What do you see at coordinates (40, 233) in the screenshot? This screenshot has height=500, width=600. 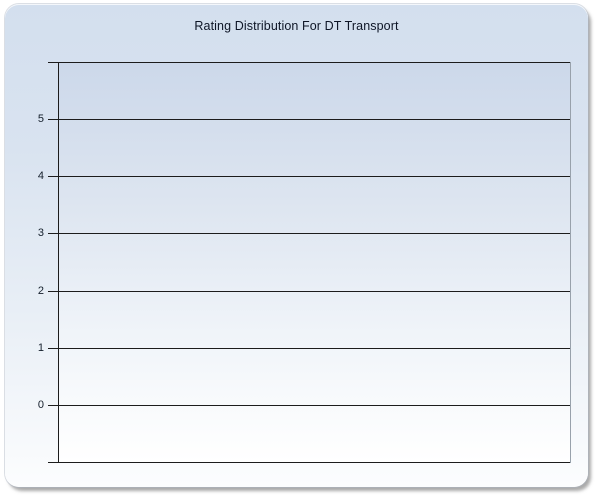 I see `ytick-label-3: 3` at bounding box center [40, 233].